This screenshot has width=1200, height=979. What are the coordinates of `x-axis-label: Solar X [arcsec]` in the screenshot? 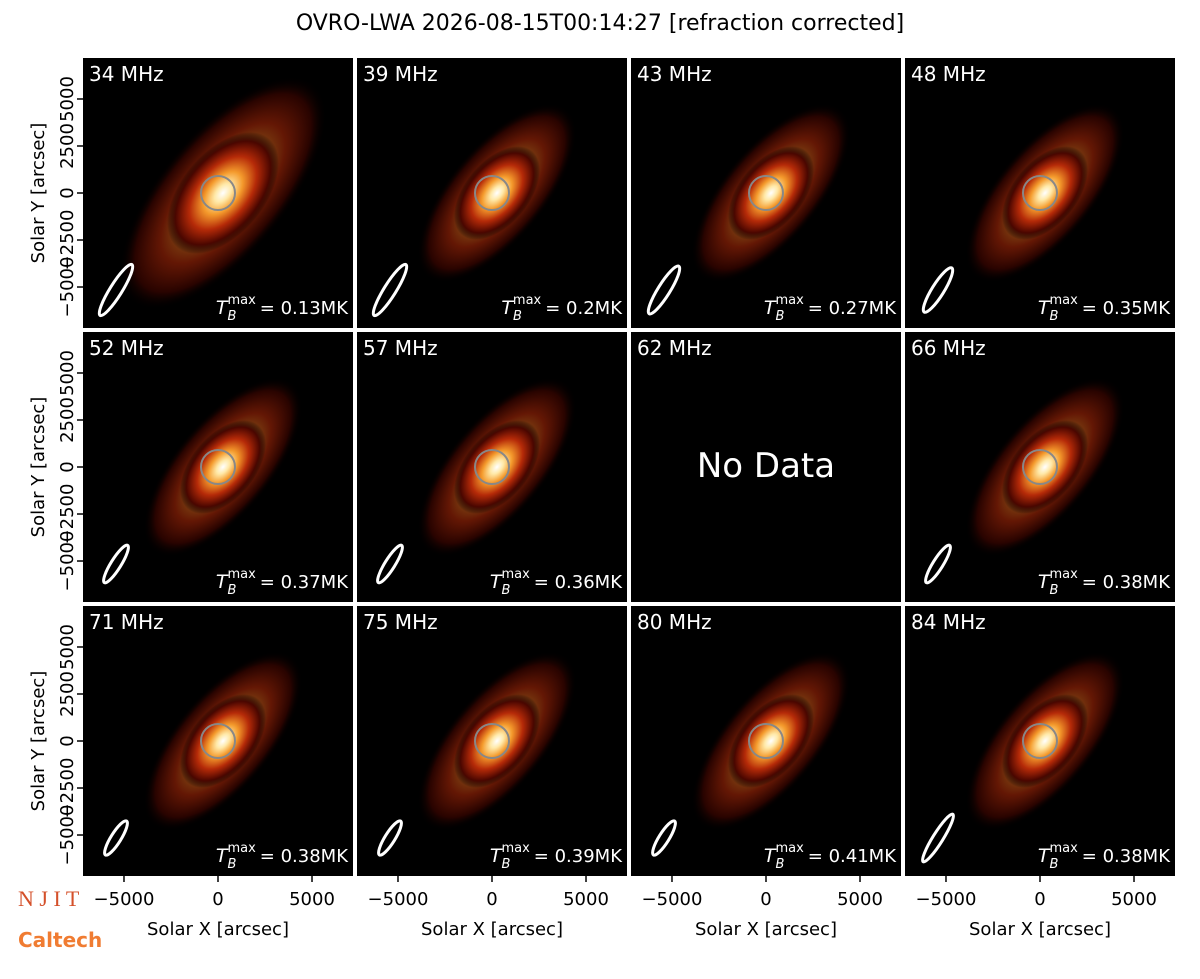 It's located at (492, 929).